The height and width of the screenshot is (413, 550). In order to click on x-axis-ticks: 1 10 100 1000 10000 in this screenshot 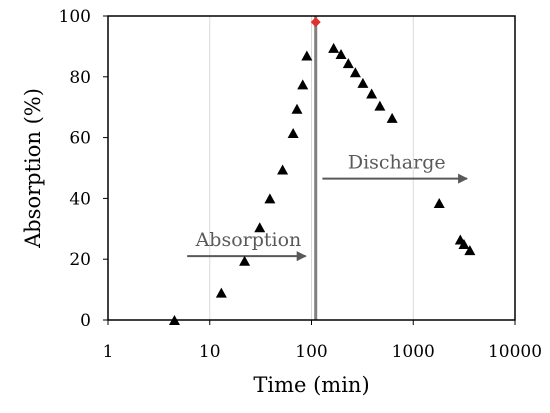, I will do `click(322, 341)`.